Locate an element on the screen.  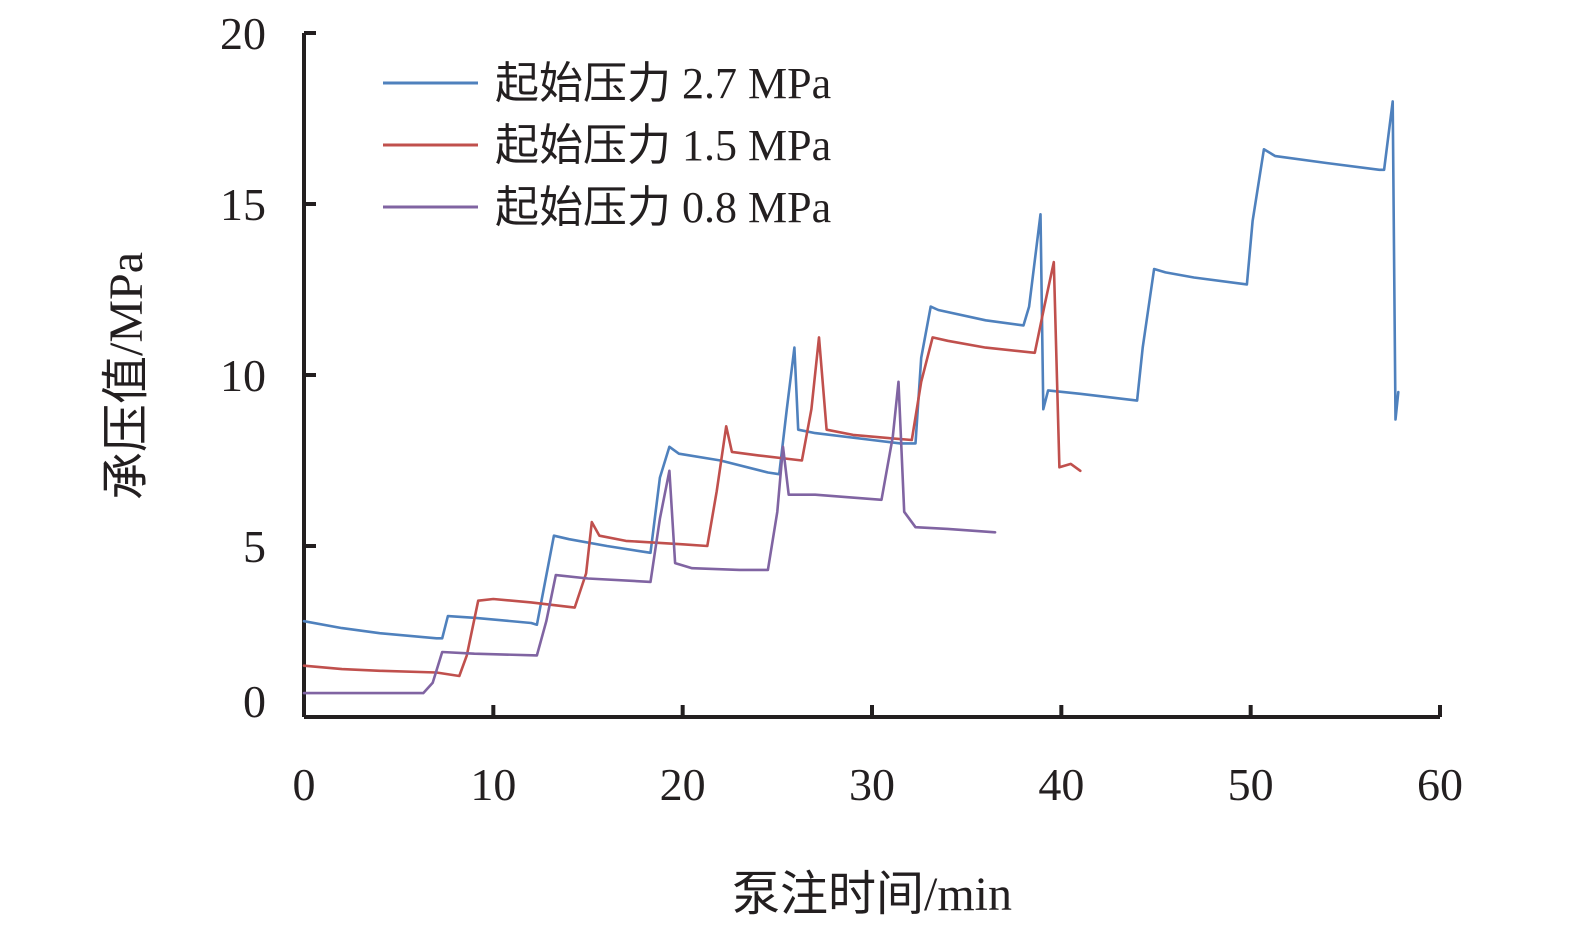
x-axis-label: 泵注时间/min is located at coordinates (872, 894).